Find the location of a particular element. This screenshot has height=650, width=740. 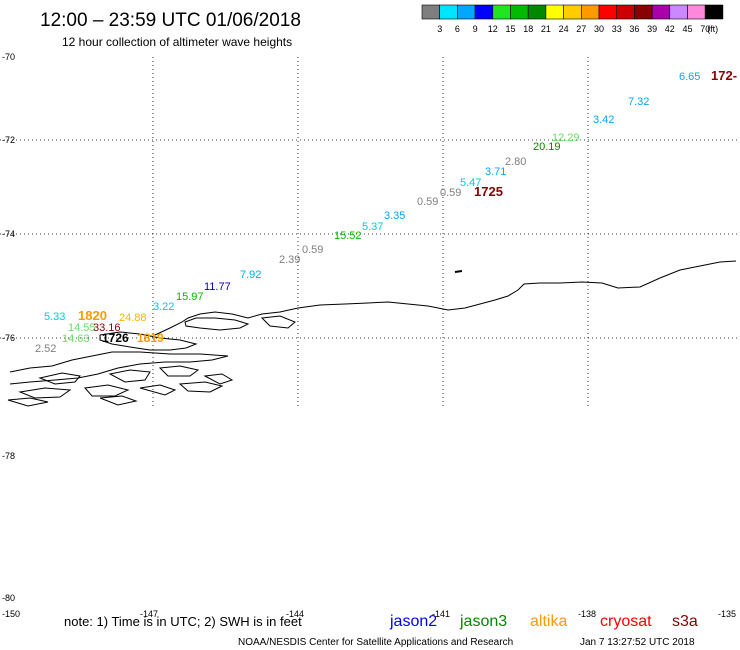

footer-timestamp: Jan 7 13:27:52 UTC 2018 is located at coordinates (637, 642).